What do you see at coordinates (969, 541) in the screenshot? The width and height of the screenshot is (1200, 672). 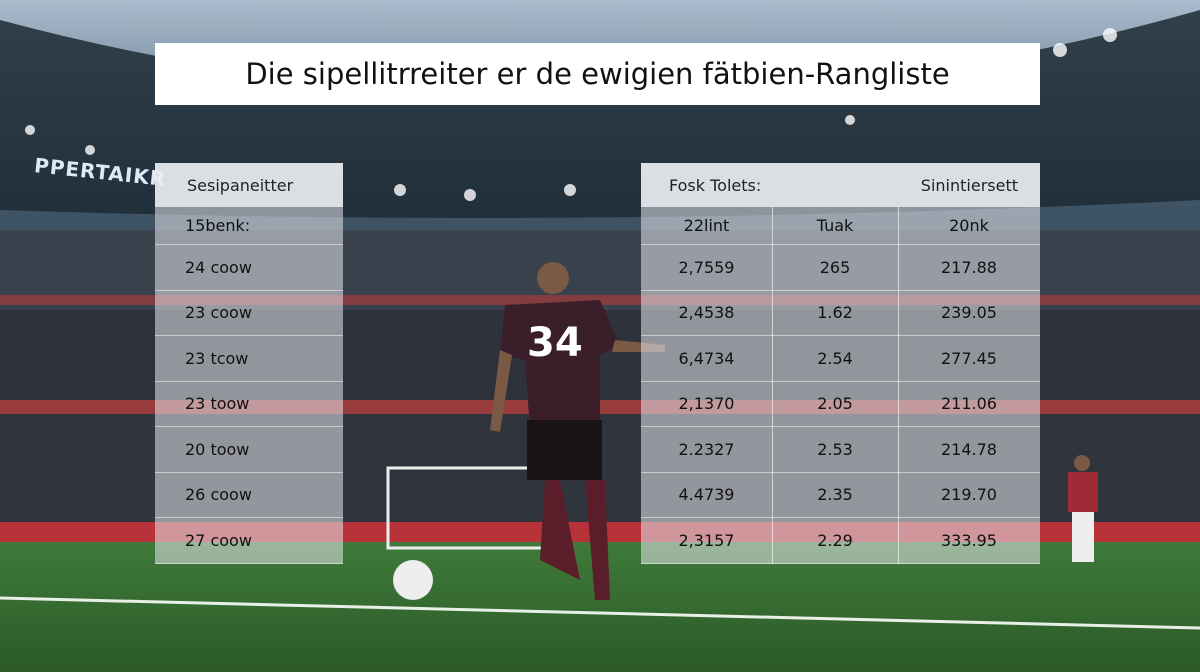 I see `value-cell: 333.95` at bounding box center [969, 541].